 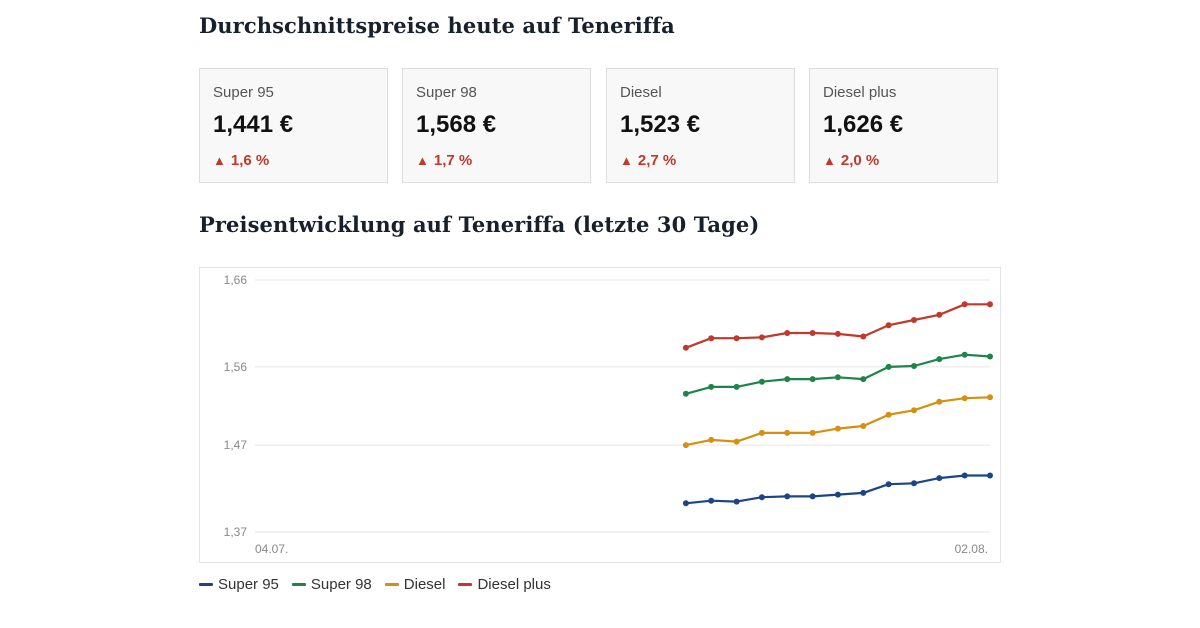 What do you see at coordinates (863, 124) in the screenshot?
I see `card-price: 1,626 €` at bounding box center [863, 124].